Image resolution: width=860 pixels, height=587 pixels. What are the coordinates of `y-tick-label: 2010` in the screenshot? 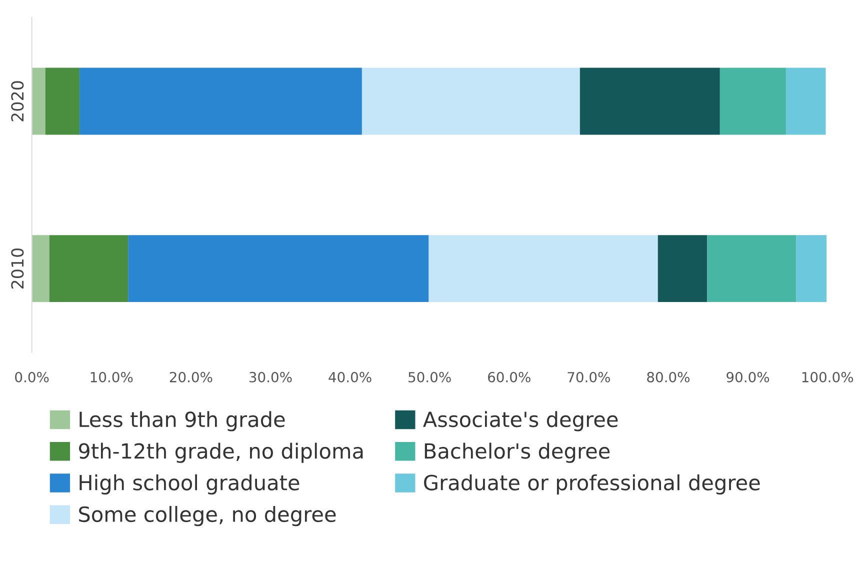 It's located at (17, 268).